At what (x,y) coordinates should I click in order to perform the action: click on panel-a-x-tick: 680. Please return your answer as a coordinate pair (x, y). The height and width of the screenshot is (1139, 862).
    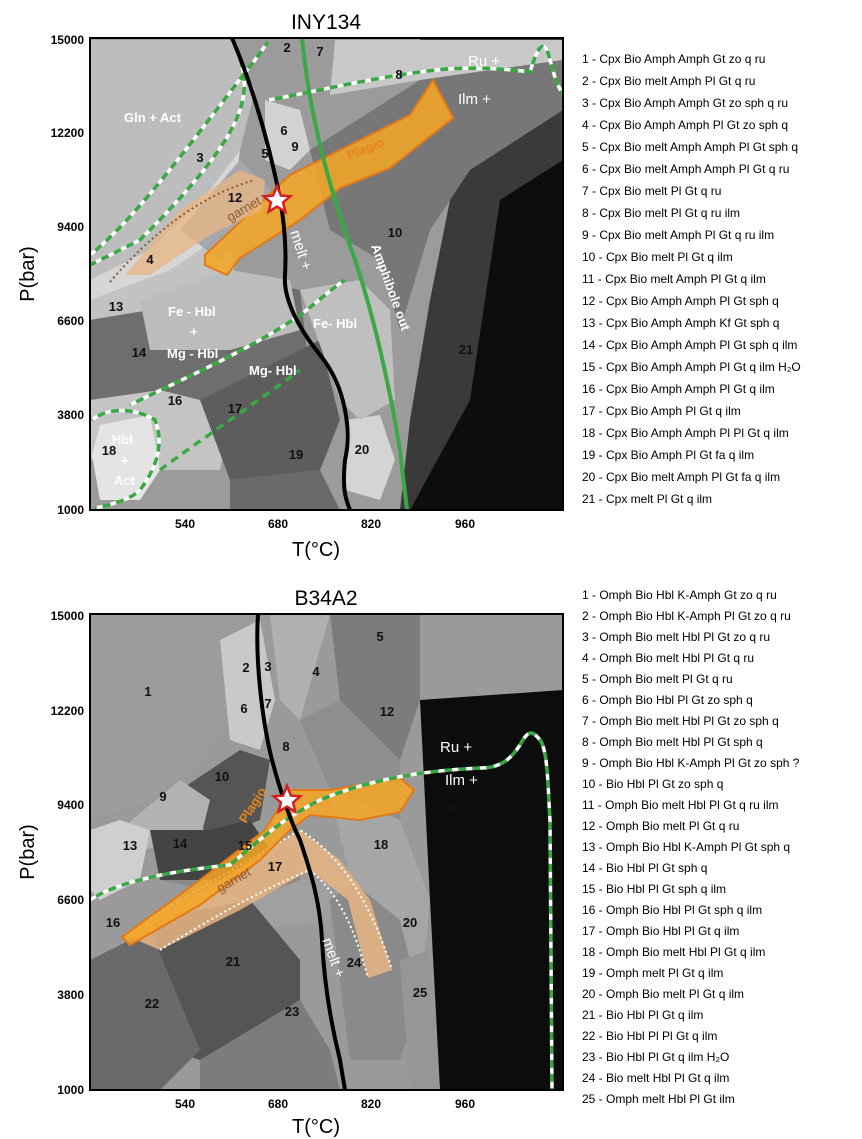
    Looking at the image, I should click on (278, 524).